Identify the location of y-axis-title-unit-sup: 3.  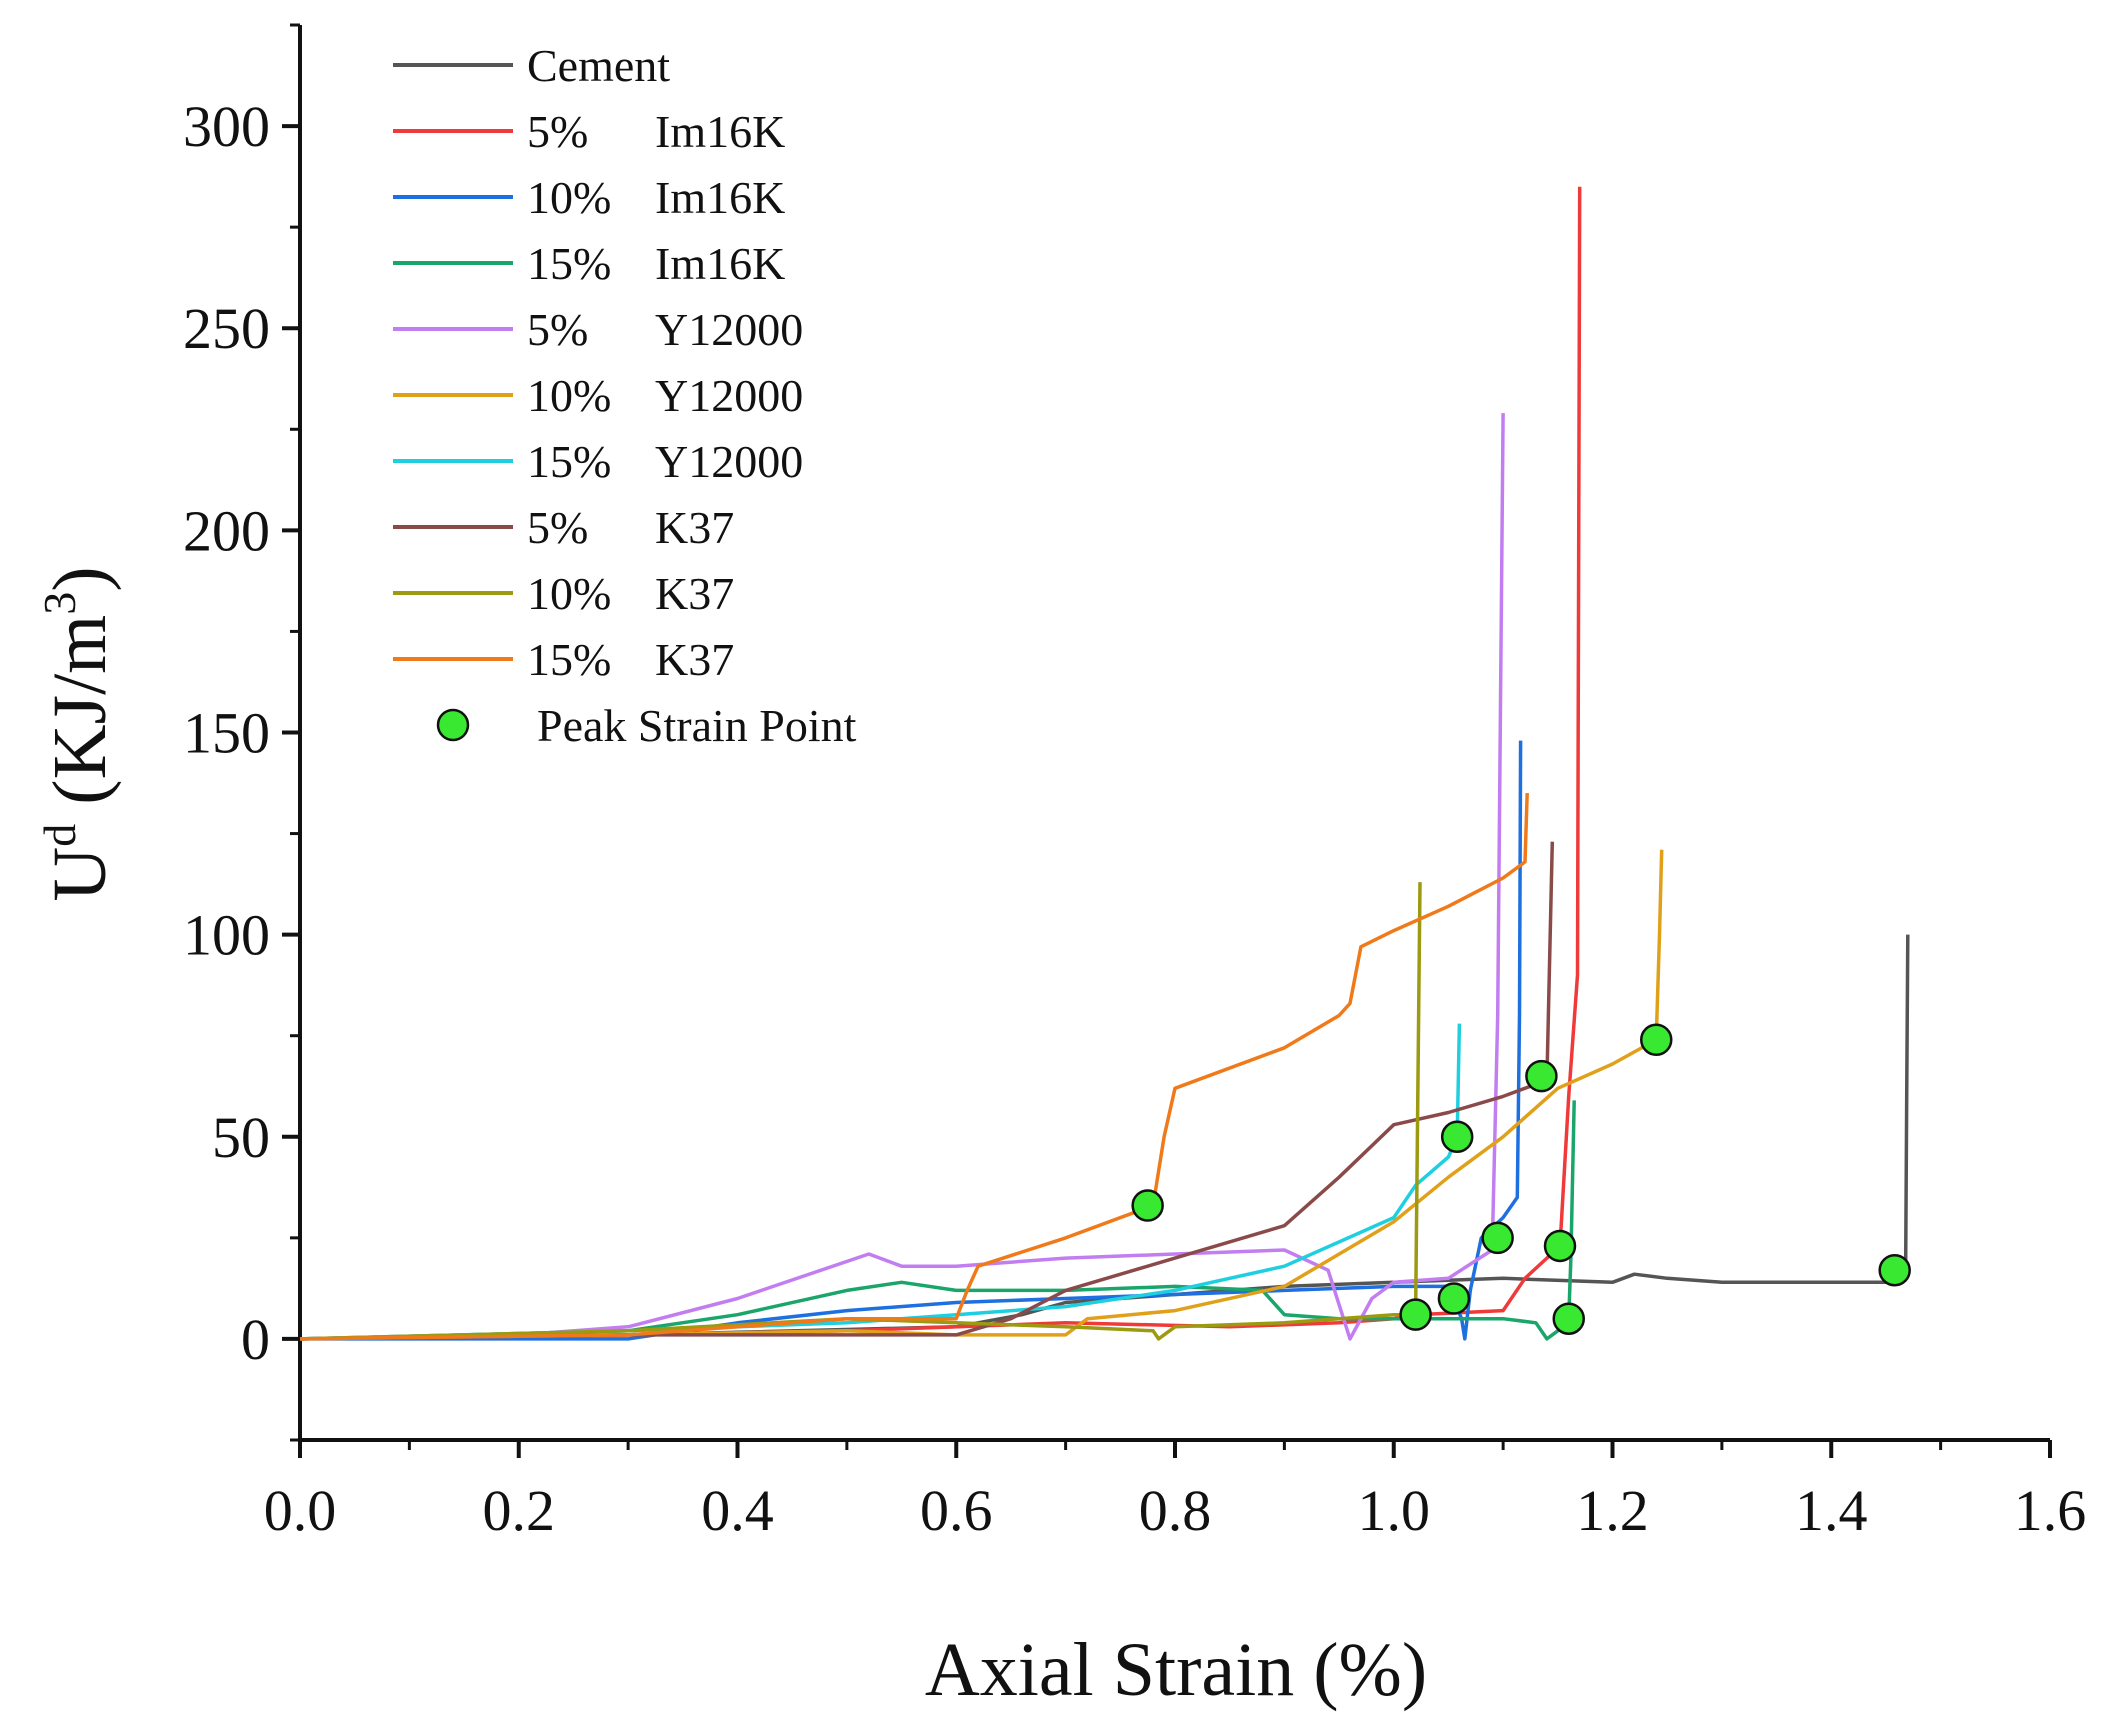
(59, 603).